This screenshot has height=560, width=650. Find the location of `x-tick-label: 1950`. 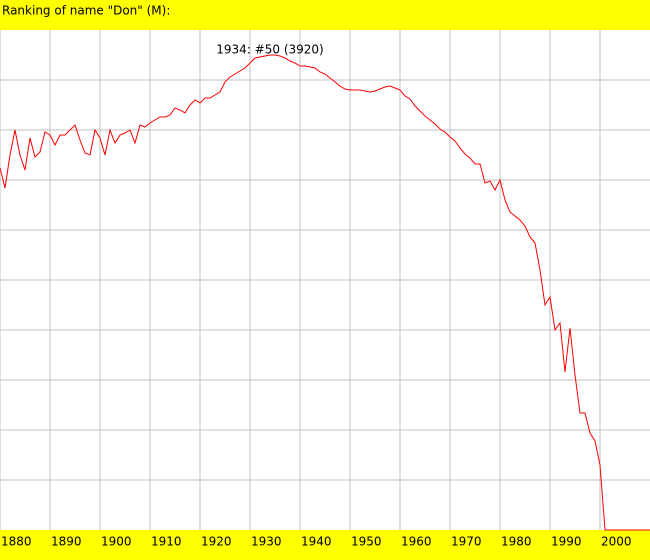

x-tick-label: 1950 is located at coordinates (366, 542).